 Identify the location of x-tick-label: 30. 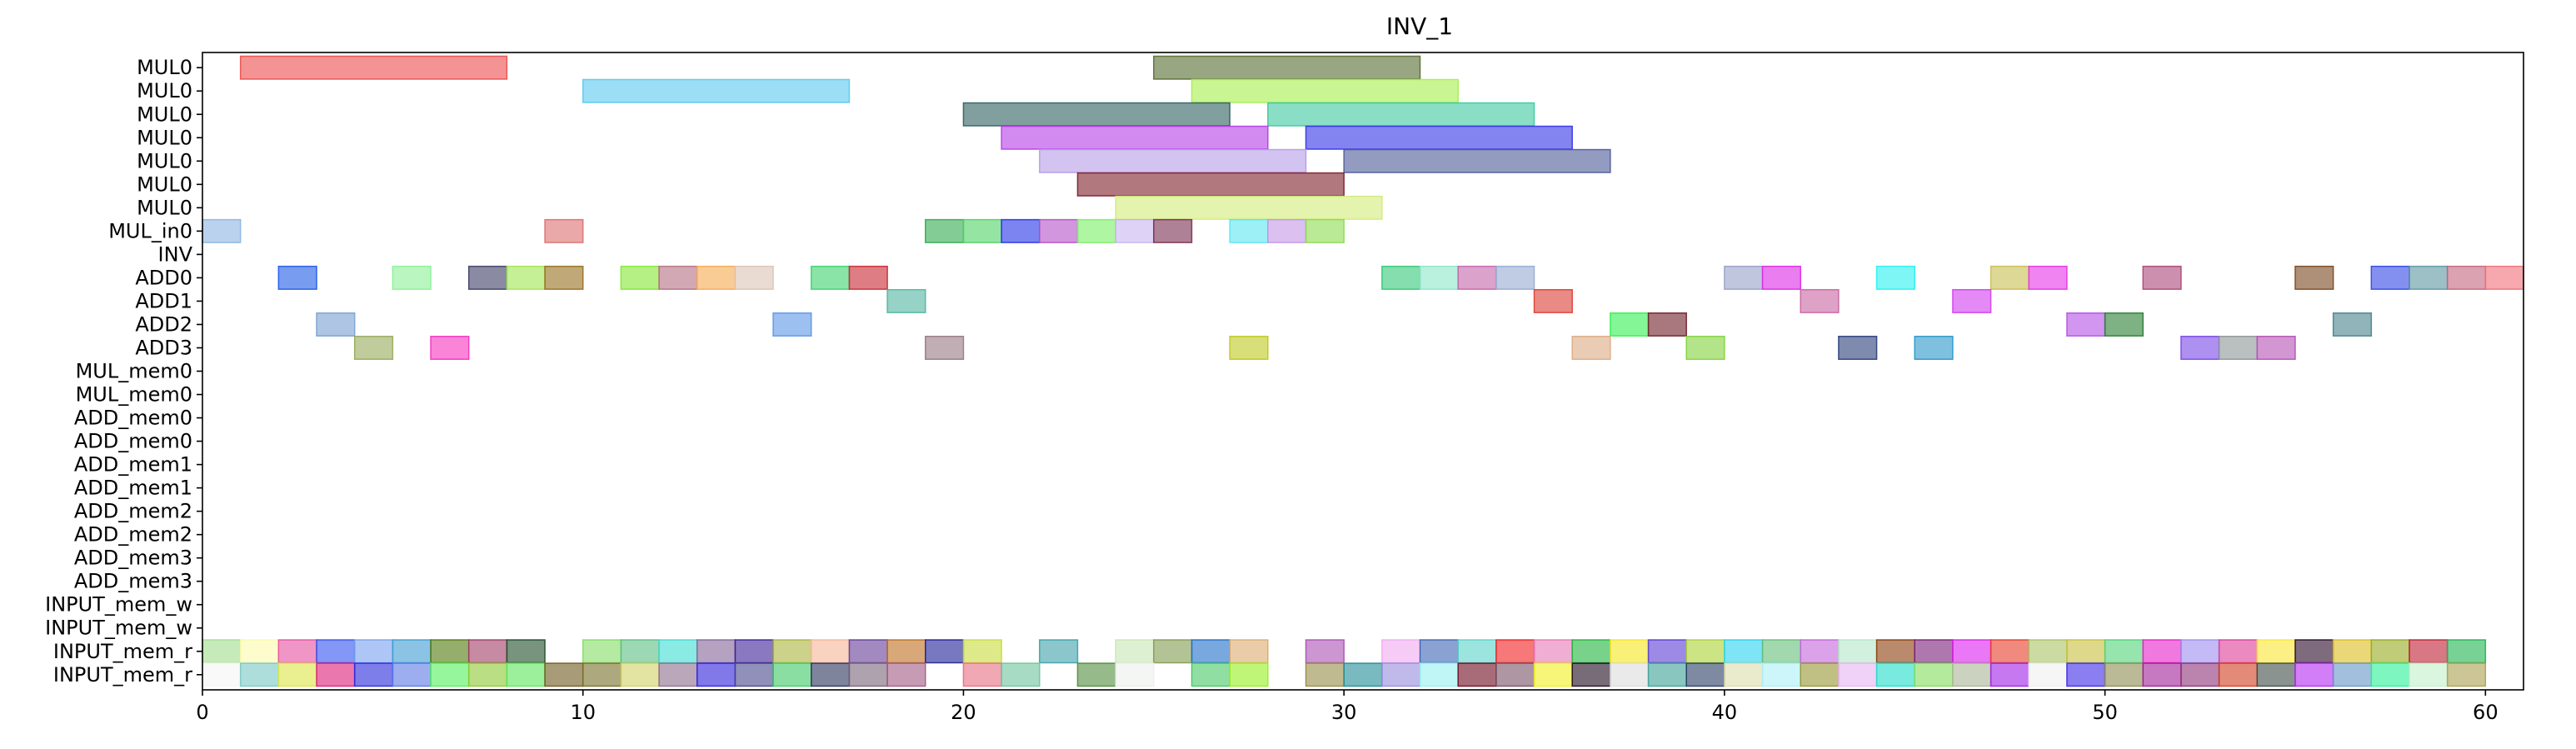
(1344, 712).